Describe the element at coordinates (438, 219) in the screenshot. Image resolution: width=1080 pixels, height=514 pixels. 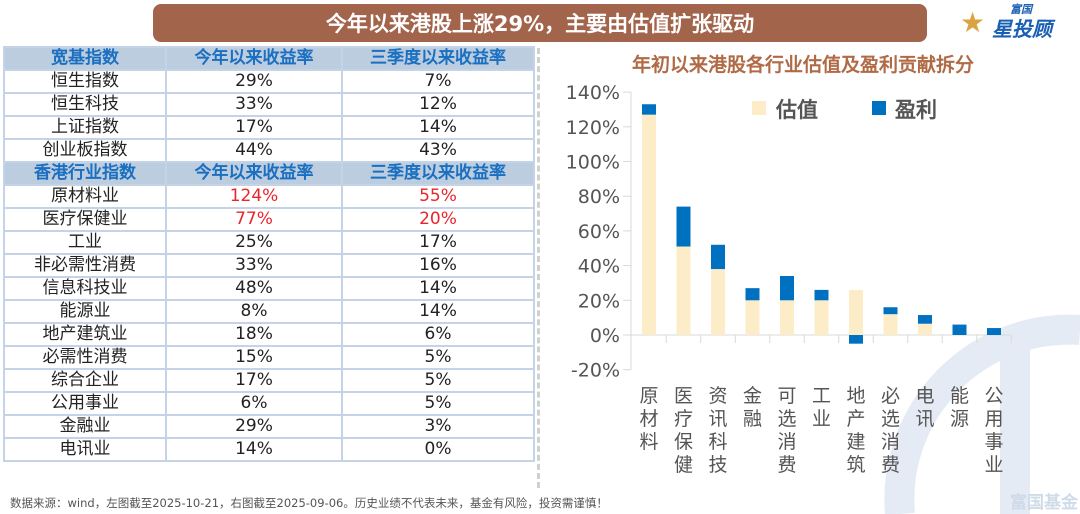
I see `return-value: 20%` at that location.